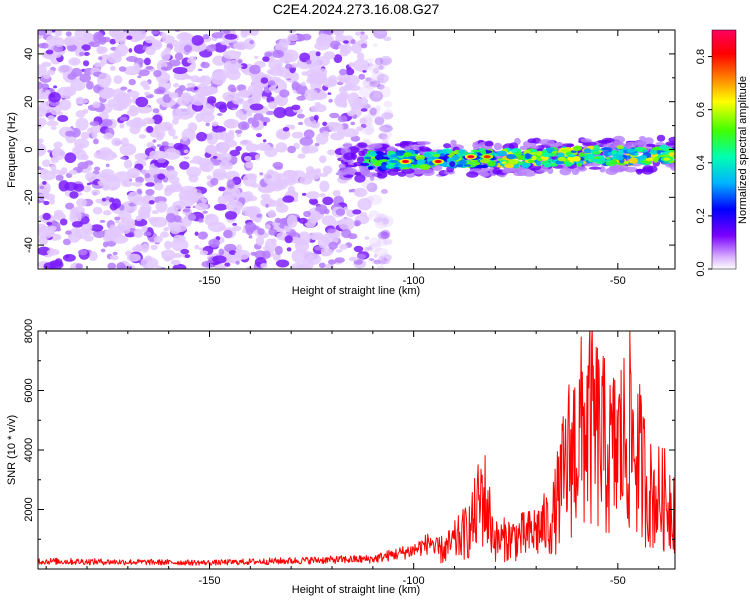  Describe the element at coordinates (29, 245) in the screenshot. I see `y-tick-label: -40` at that location.